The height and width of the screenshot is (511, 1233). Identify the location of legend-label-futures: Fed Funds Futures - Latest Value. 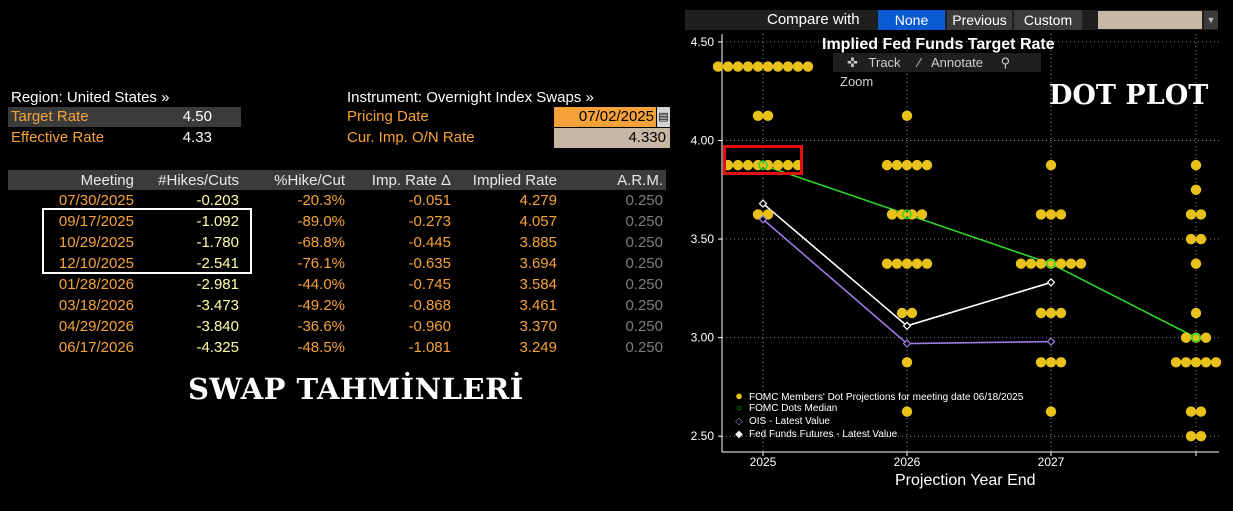
(823, 434).